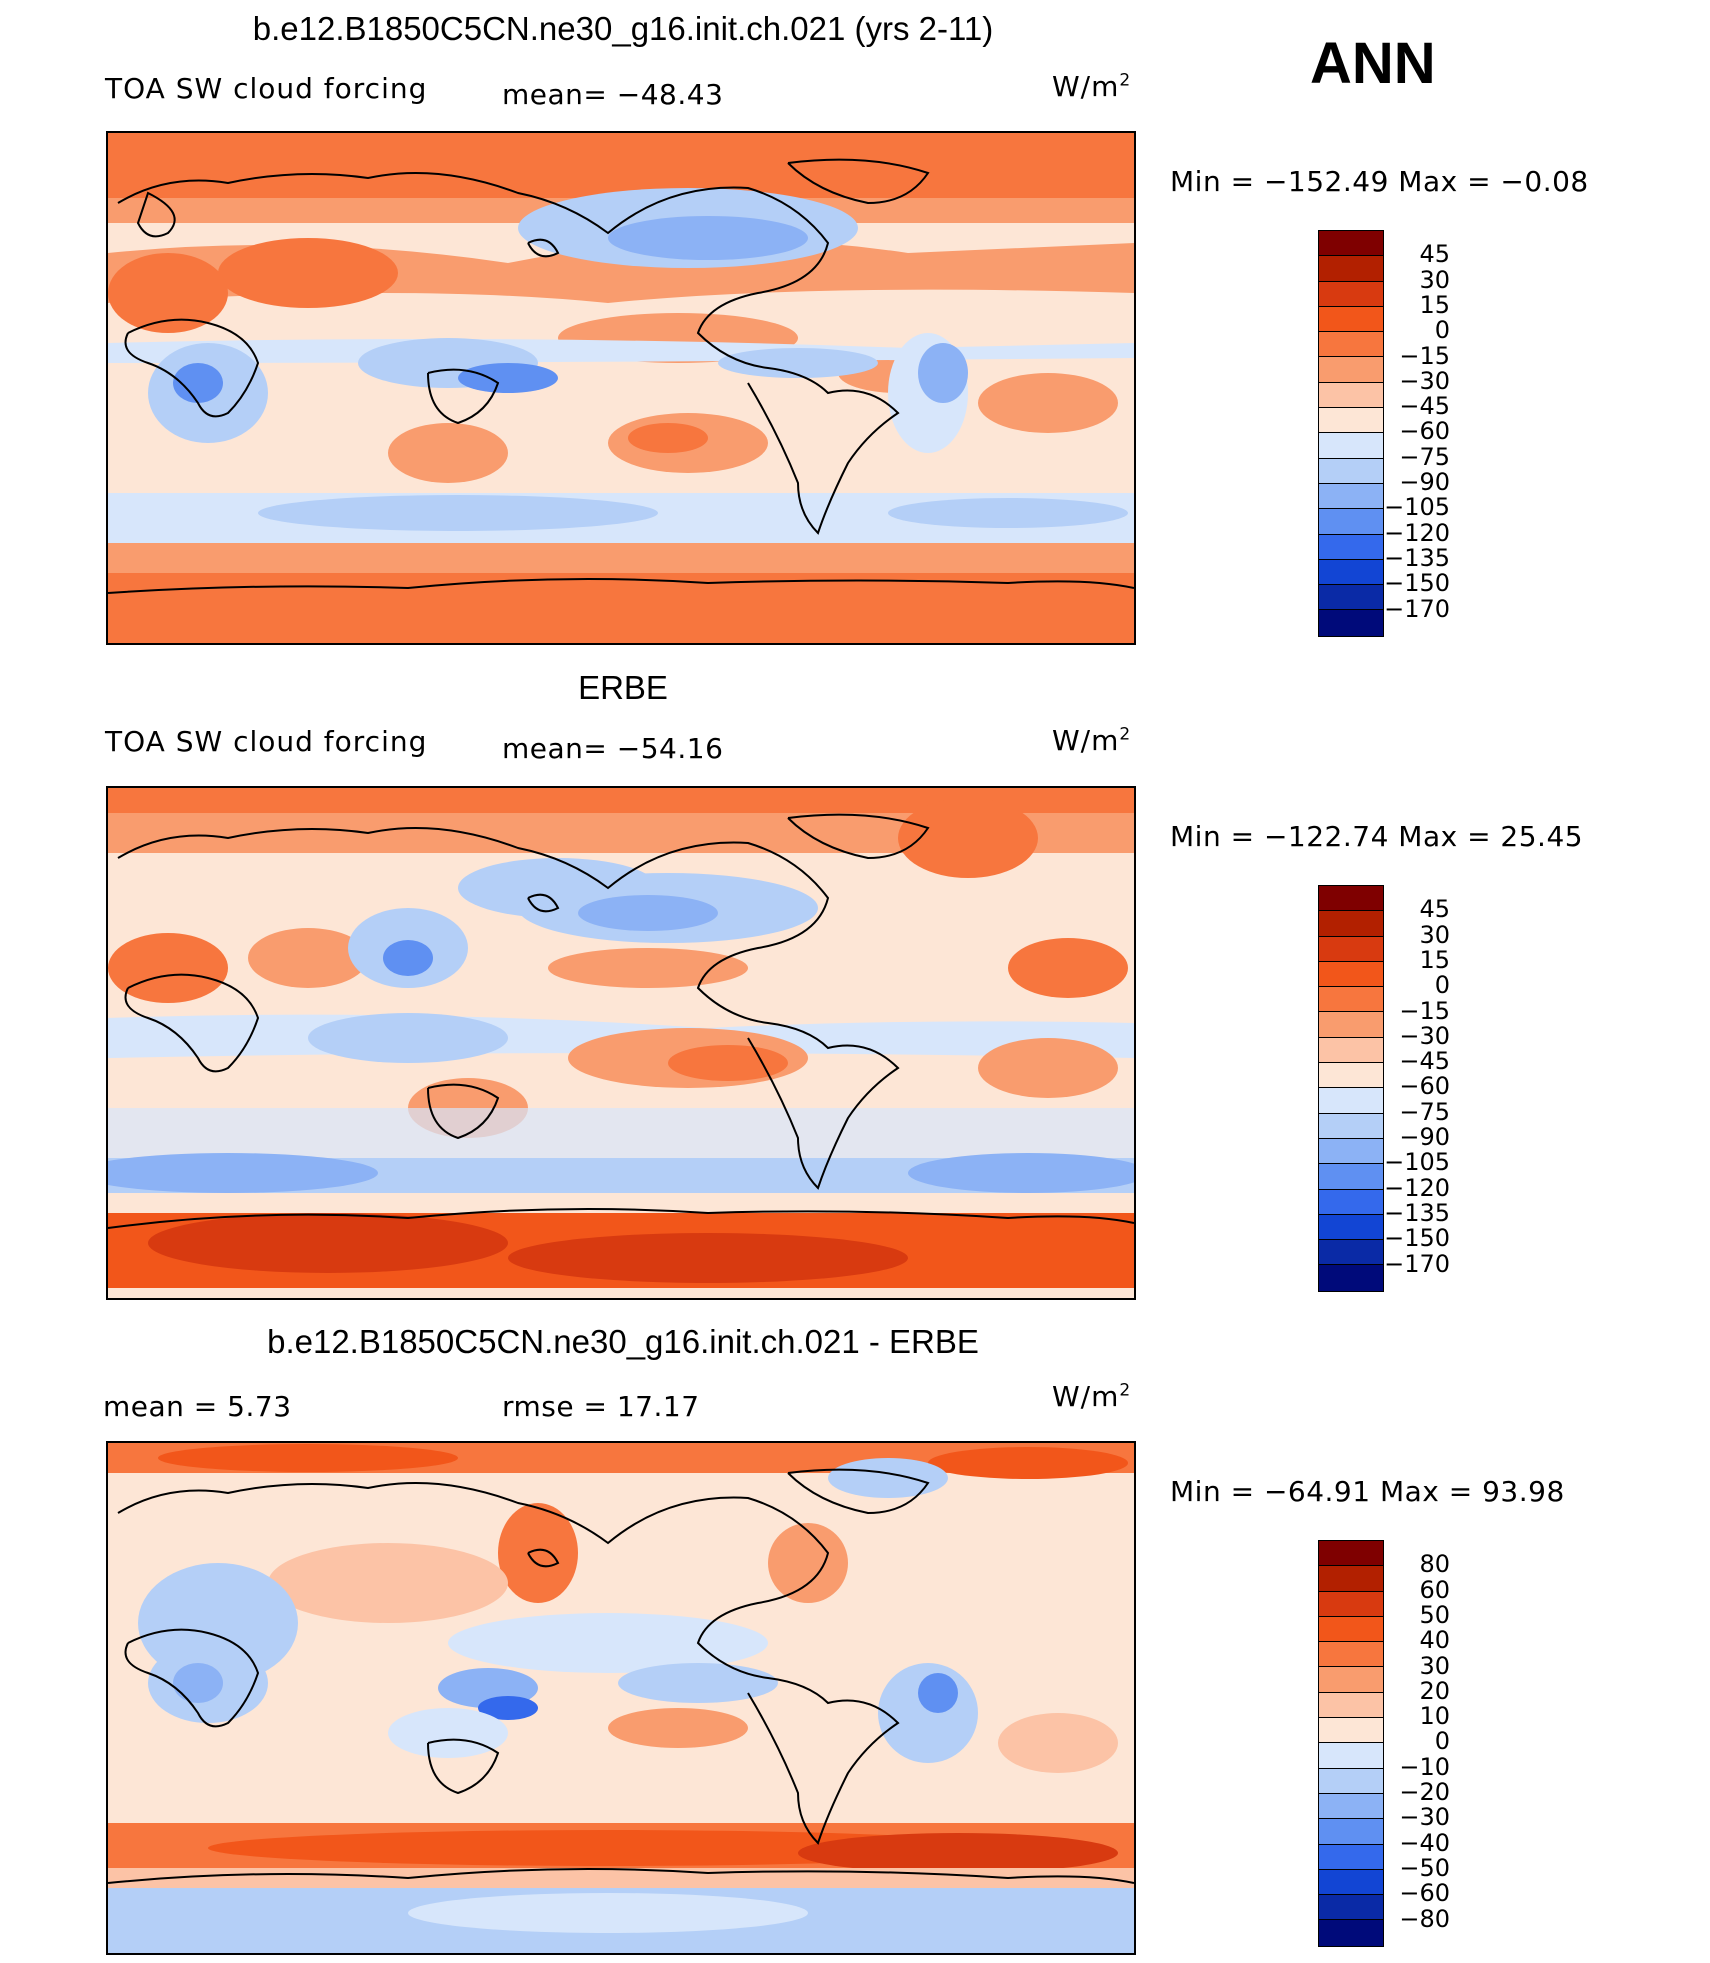  Describe the element at coordinates (1417, 608) in the screenshot. I see `colorbar-tick-label: −170` at that location.